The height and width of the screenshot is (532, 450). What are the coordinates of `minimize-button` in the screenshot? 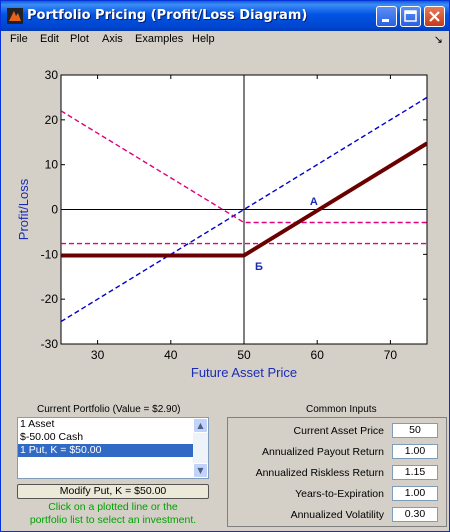 It's located at (386, 16).